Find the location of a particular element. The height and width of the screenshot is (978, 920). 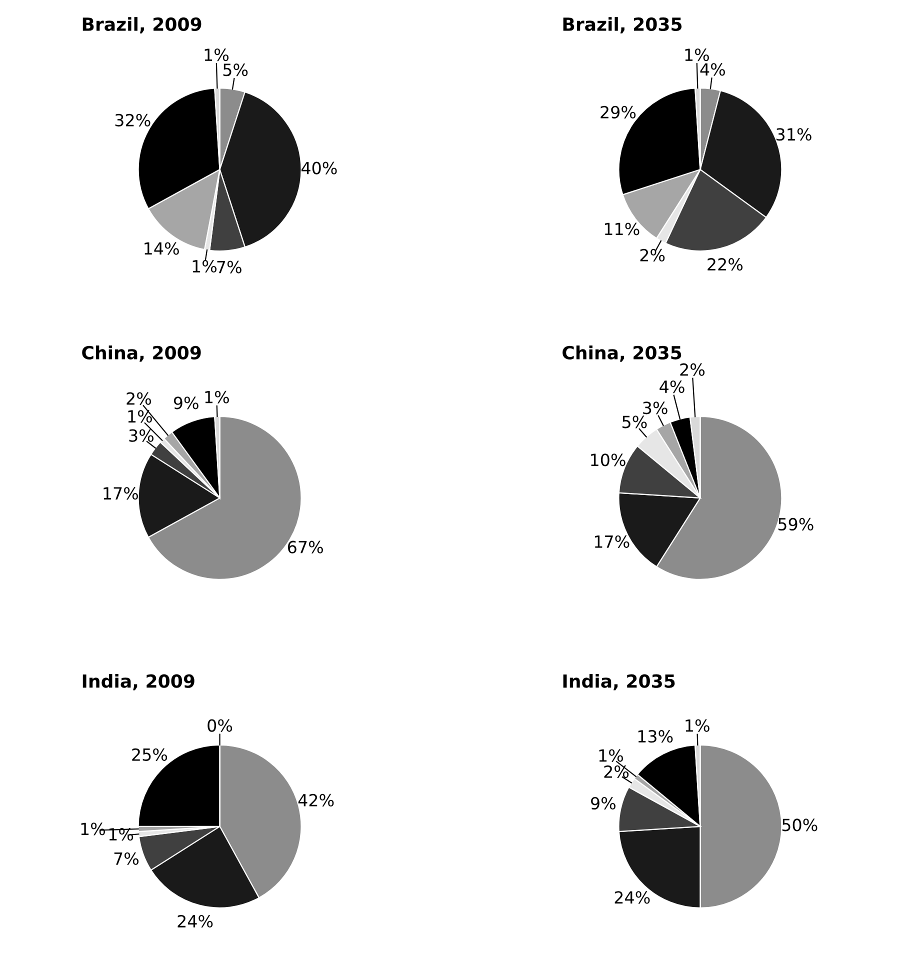

data-label: 31% is located at coordinates (794, 134).